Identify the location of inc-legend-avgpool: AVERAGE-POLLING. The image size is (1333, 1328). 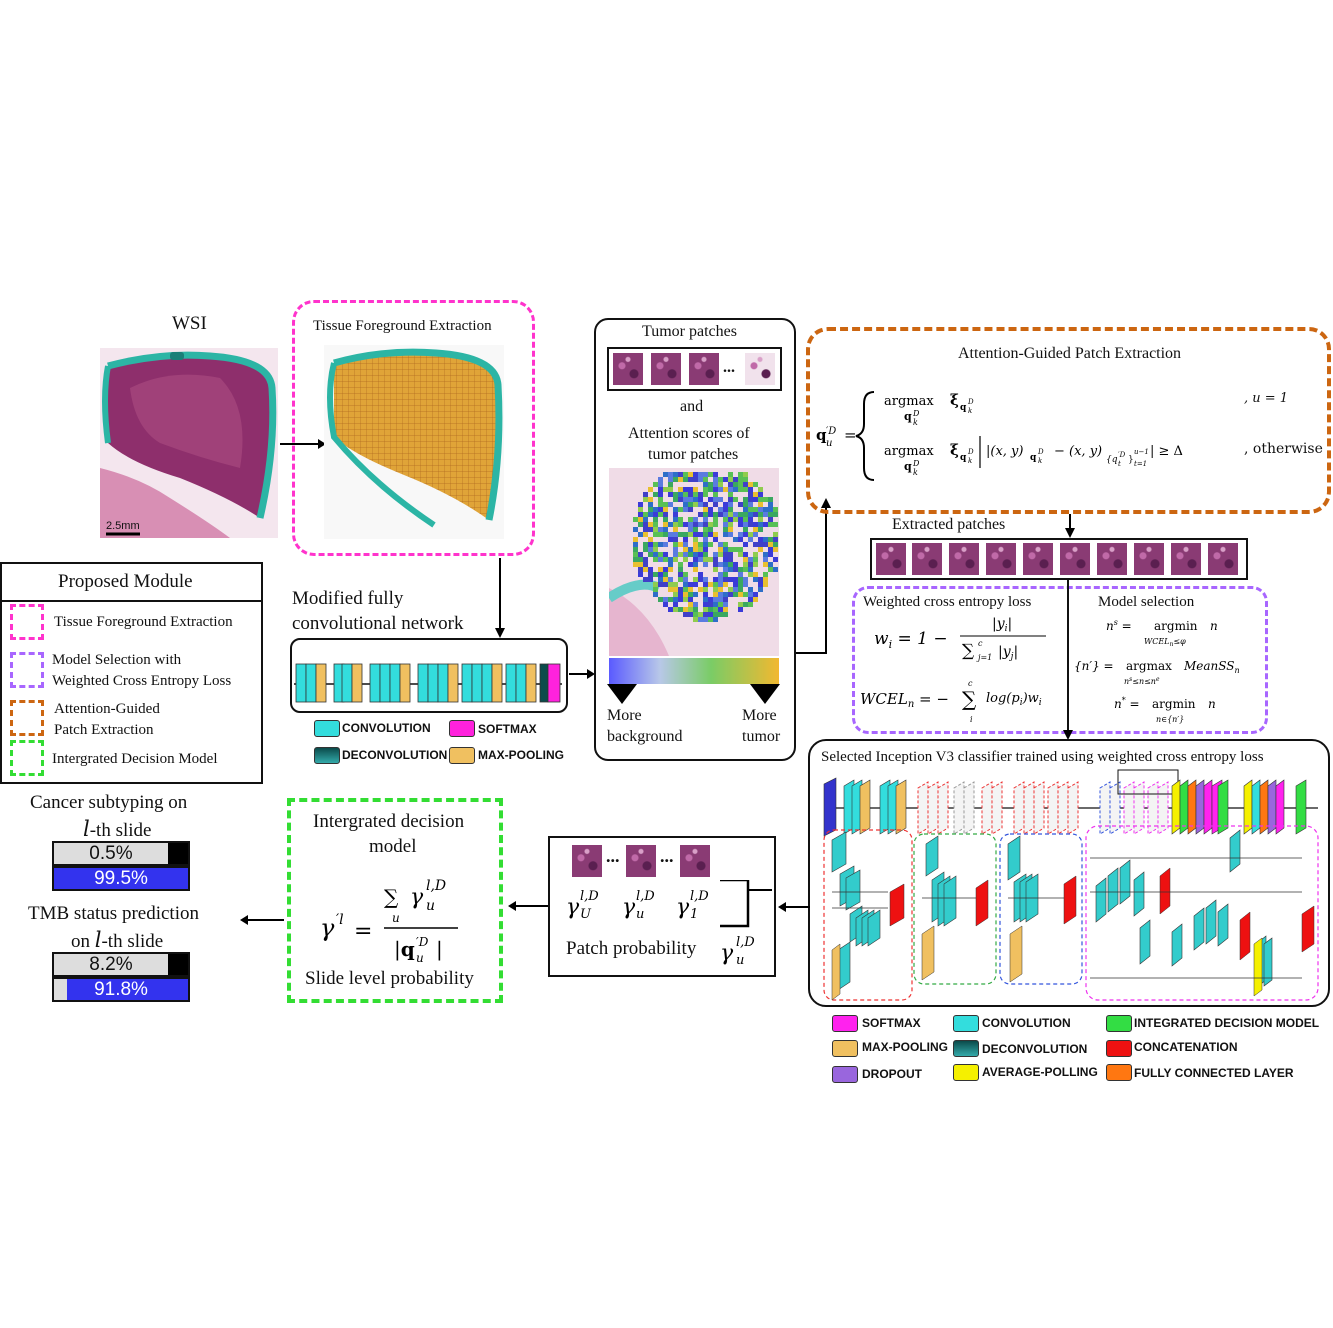
(1040, 1072).